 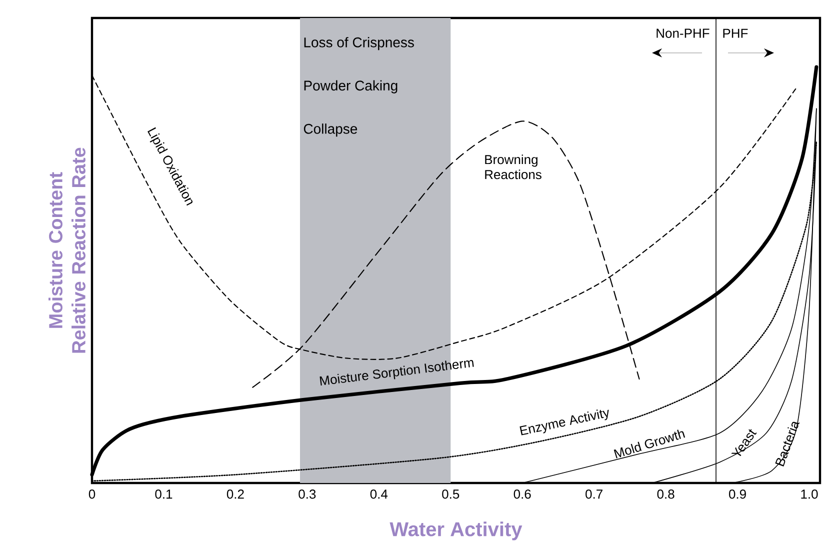 I want to click on text: Moisture Sorption Isotherm, so click(x=397, y=373).